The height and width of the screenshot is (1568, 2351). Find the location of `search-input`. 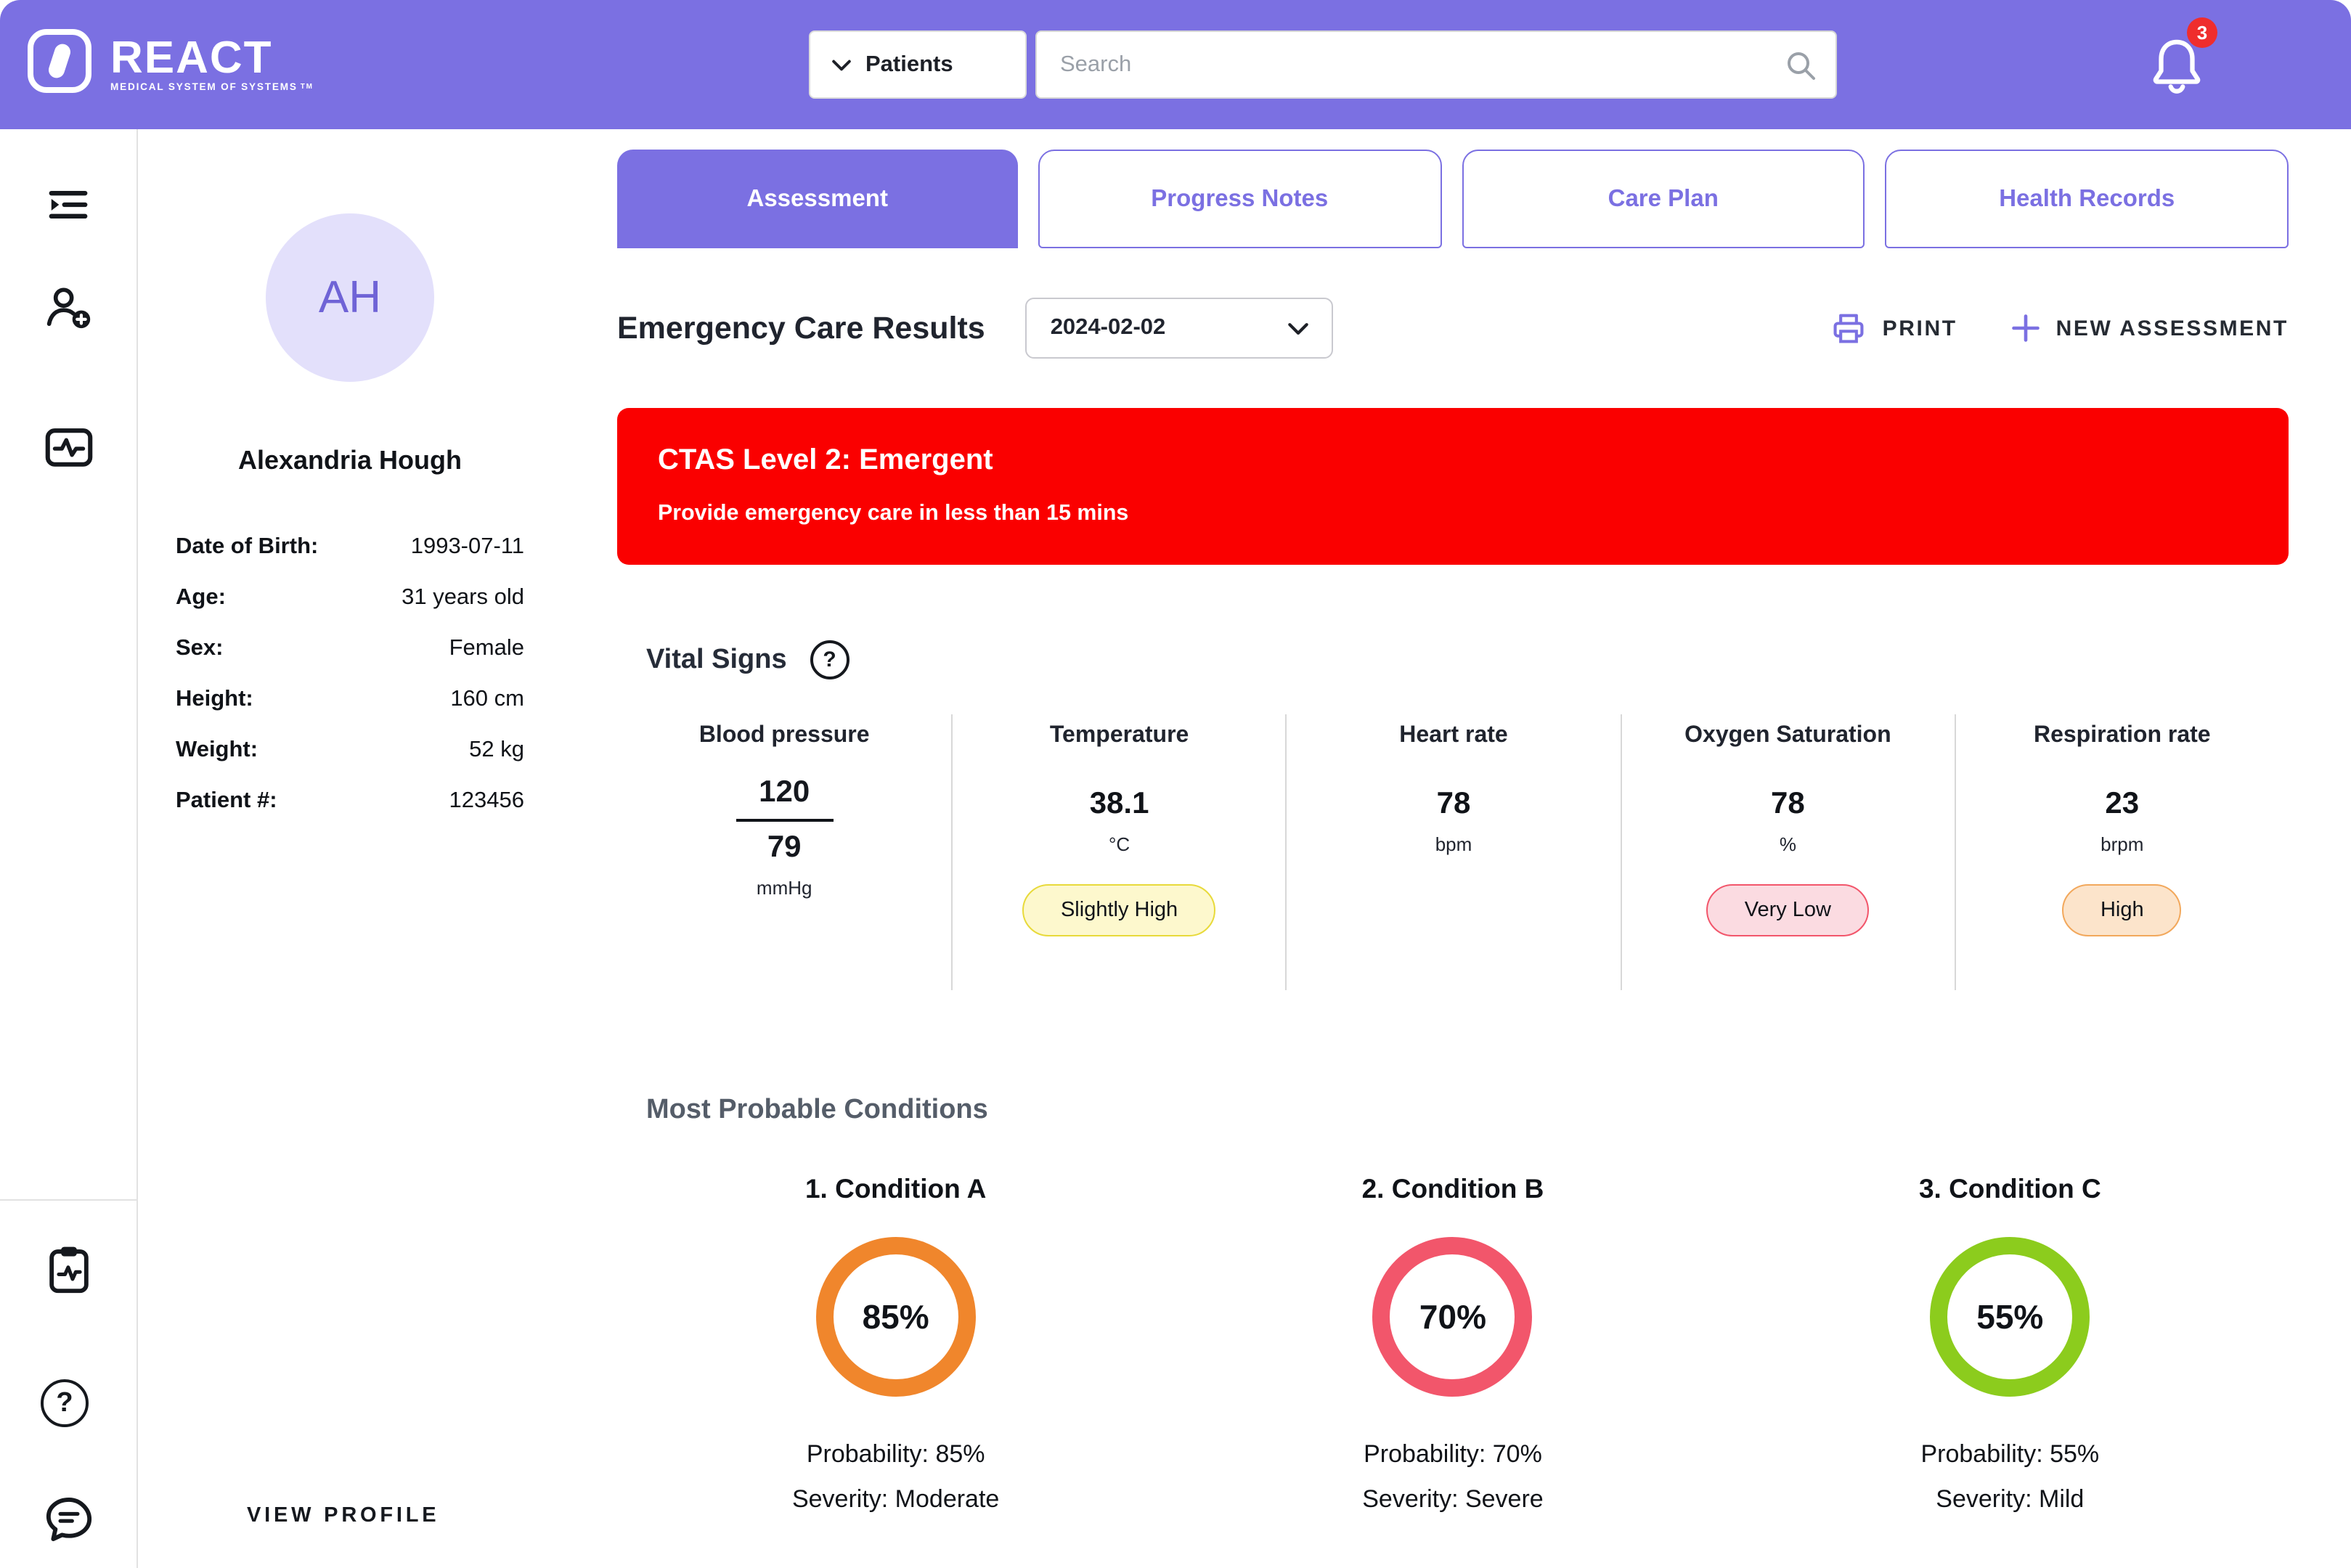

search-input is located at coordinates (1436, 65).